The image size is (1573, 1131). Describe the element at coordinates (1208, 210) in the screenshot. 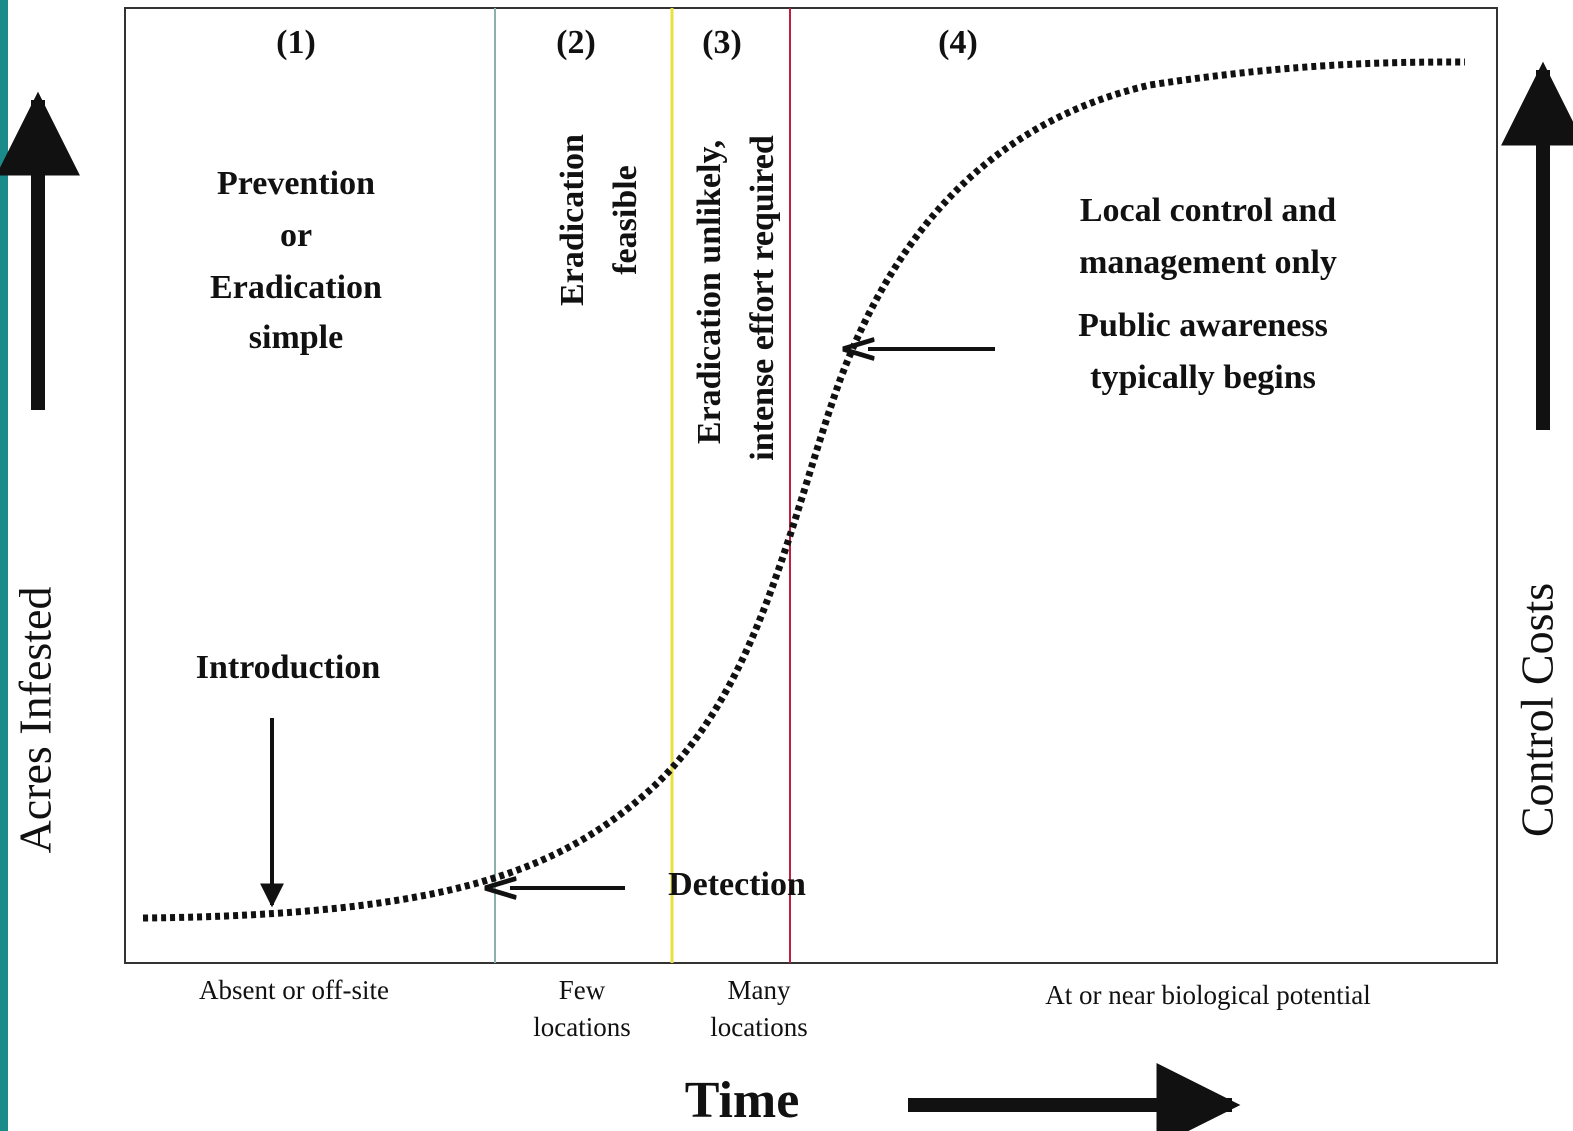

I see `stage-text: Local control and` at that location.